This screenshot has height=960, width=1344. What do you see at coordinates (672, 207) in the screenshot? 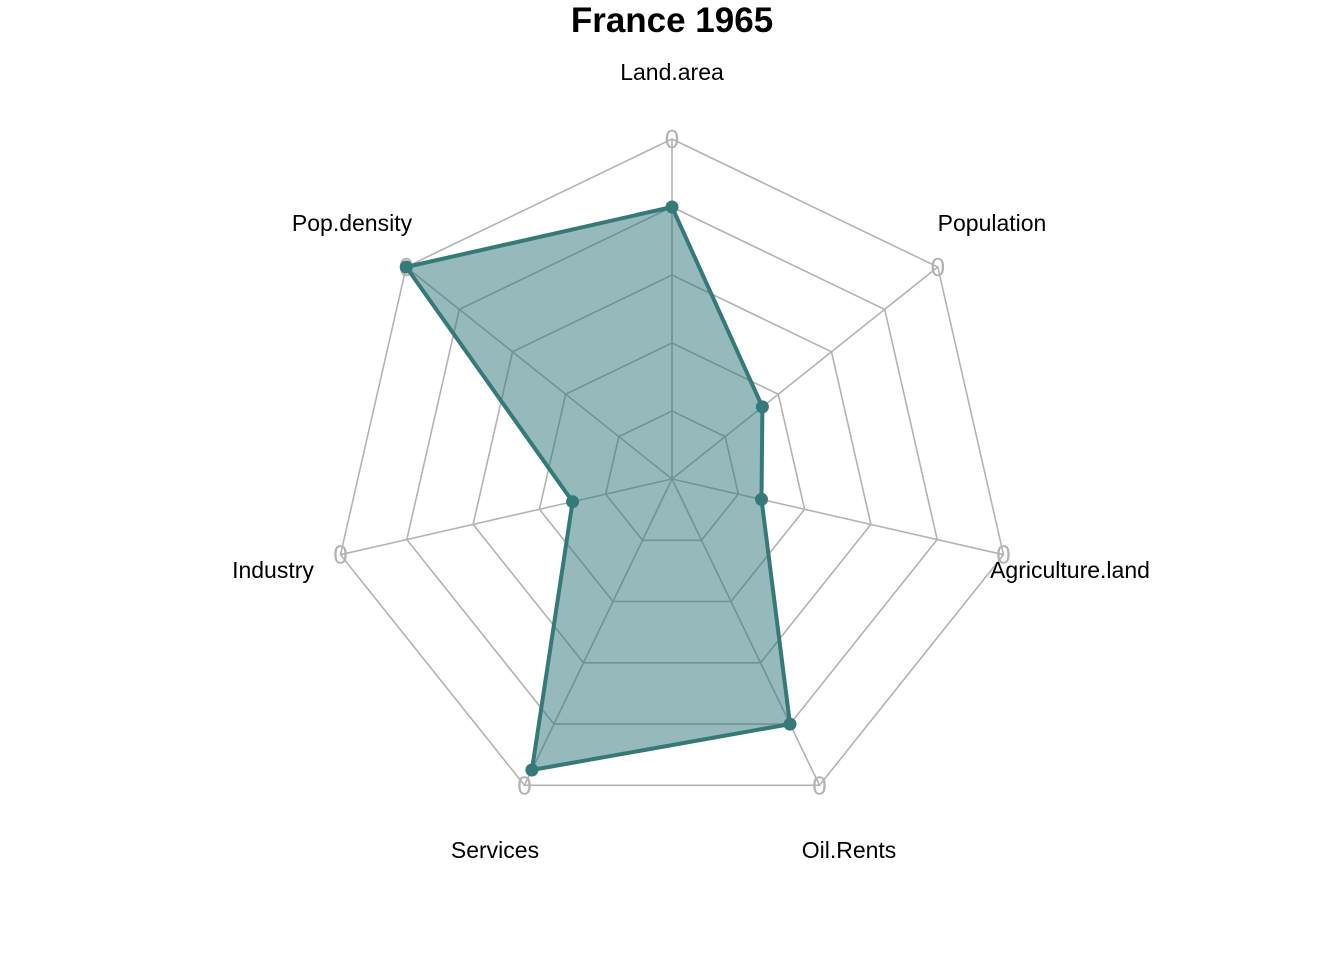
I see `data-point-land-area` at bounding box center [672, 207].